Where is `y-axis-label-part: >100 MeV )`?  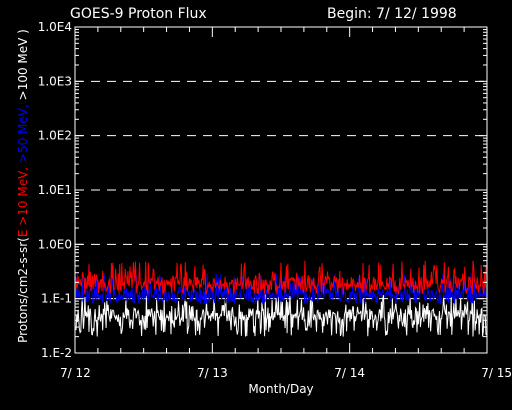
y-axis-label-part: >100 MeV ) is located at coordinates (23, 64).